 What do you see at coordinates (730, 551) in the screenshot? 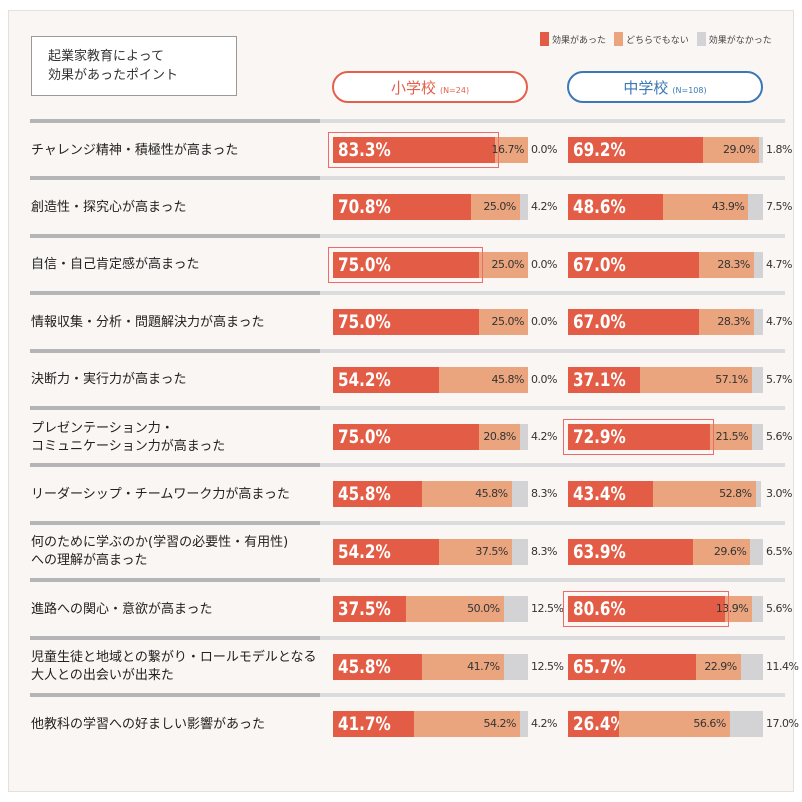
I see `value-label-neutral: 29.6%` at bounding box center [730, 551].